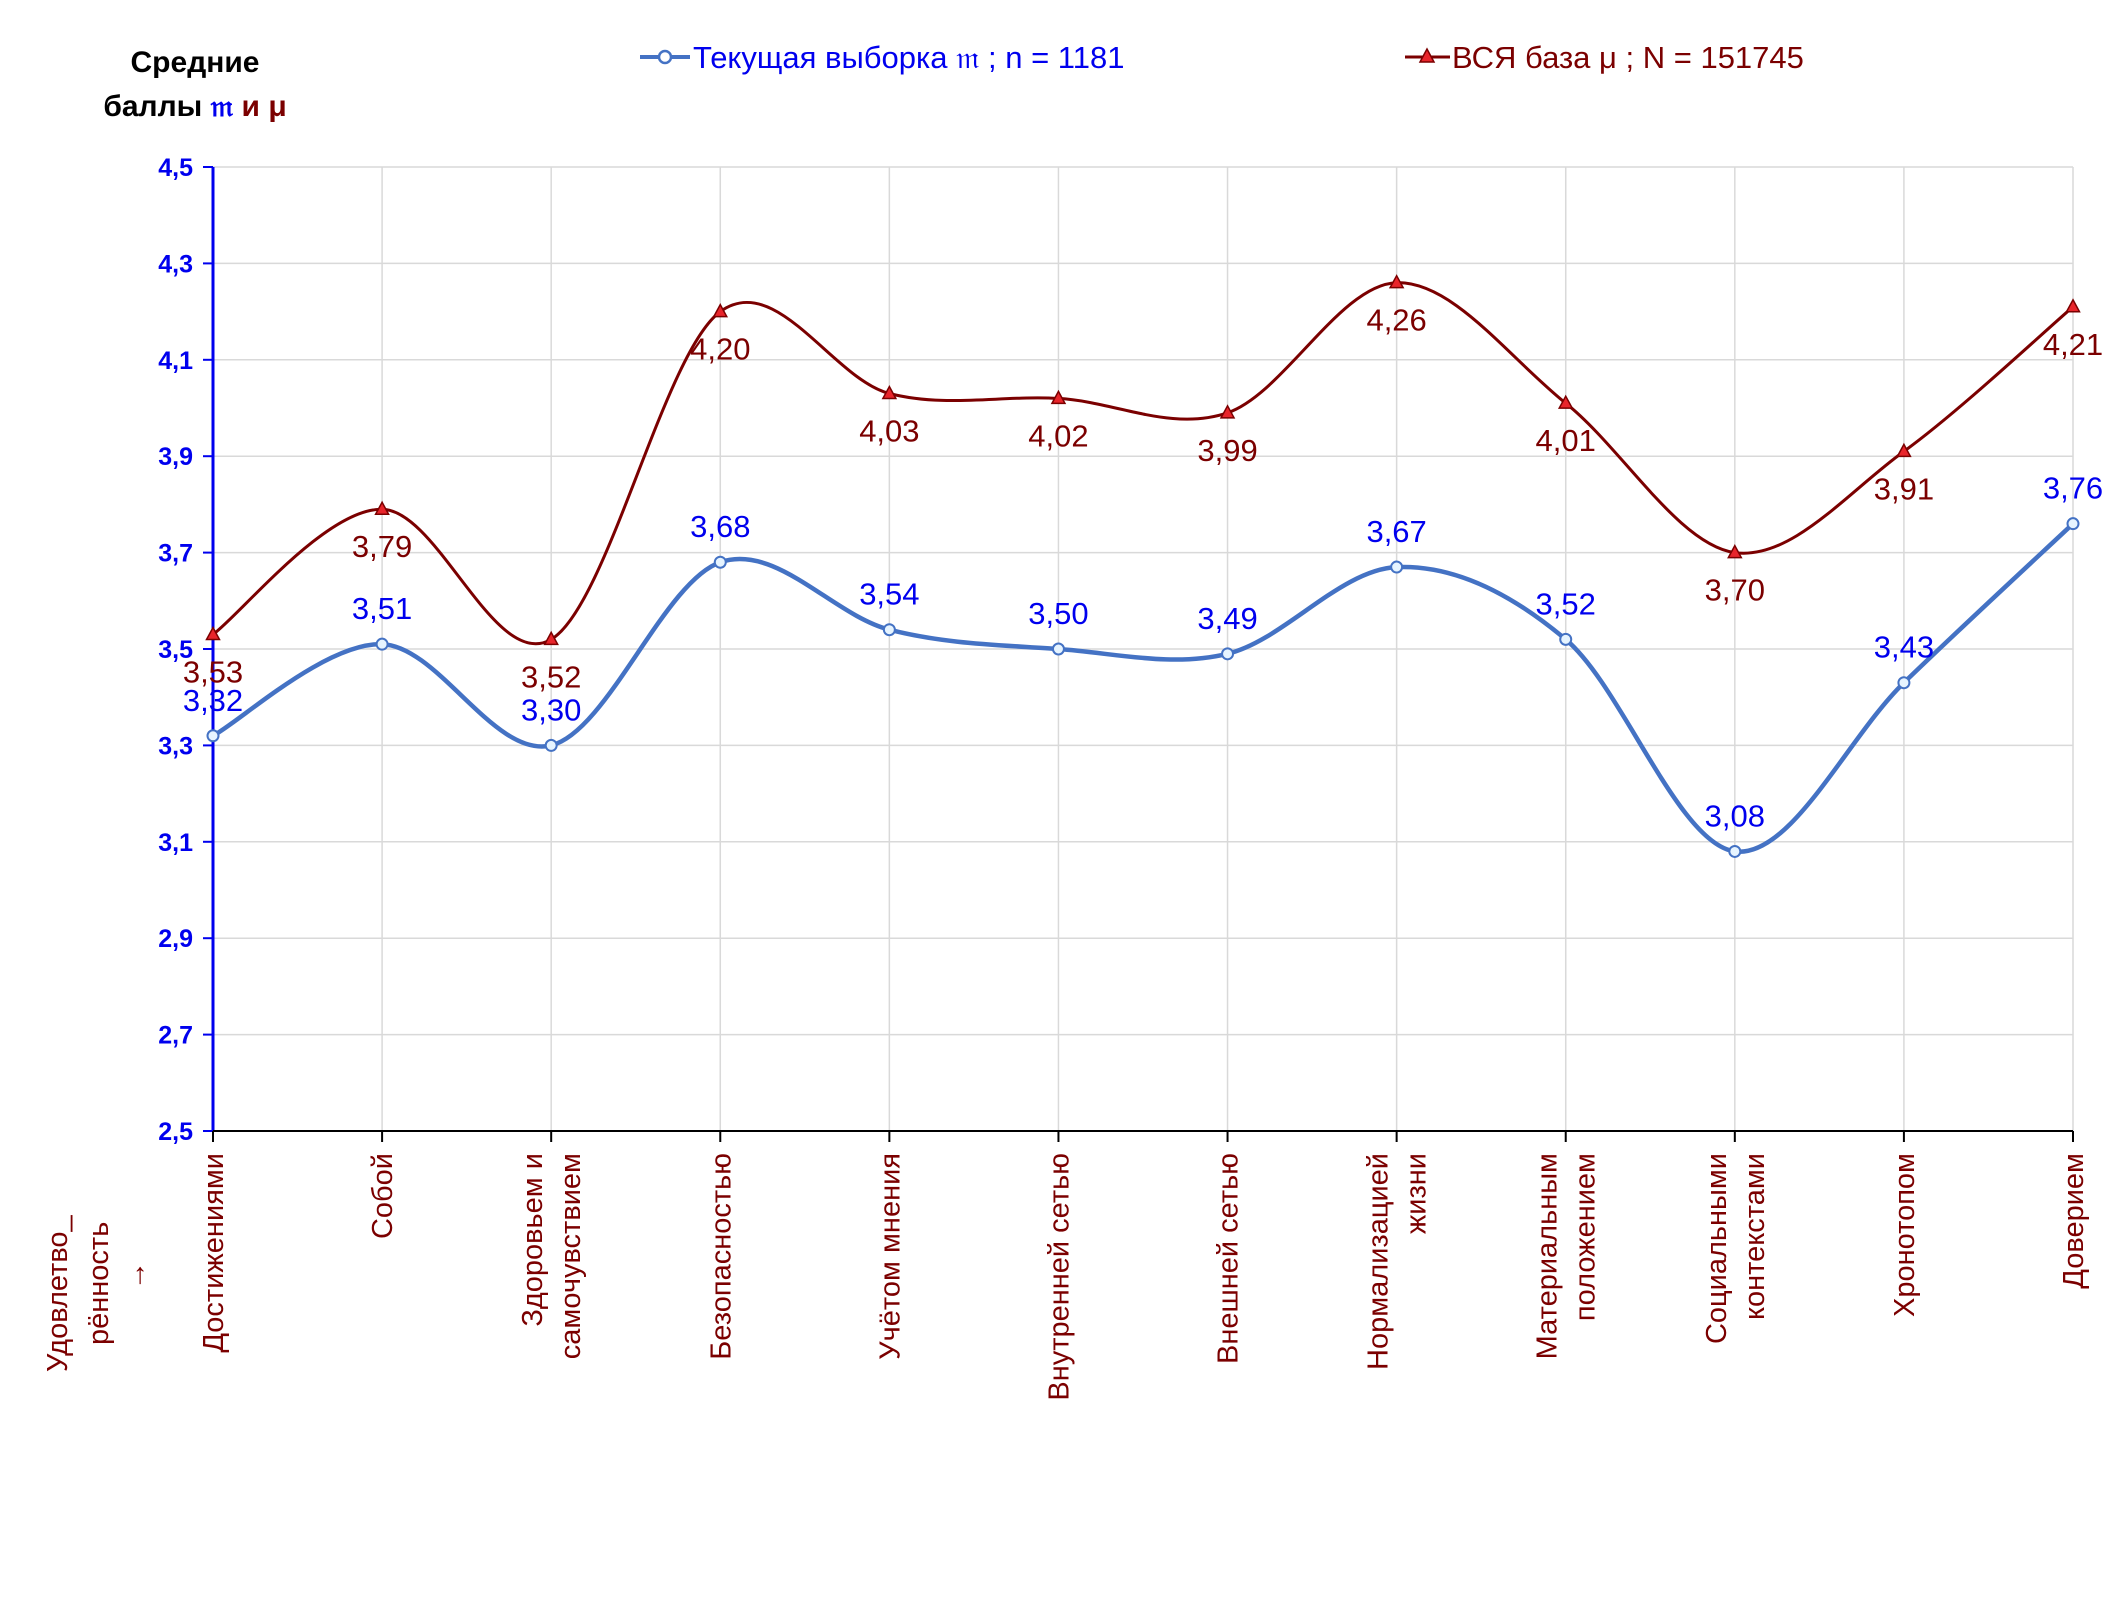 This screenshot has height=1600, width=2126. What do you see at coordinates (152, 106) in the screenshot?
I see `y-axis-title-word: баллы` at bounding box center [152, 106].